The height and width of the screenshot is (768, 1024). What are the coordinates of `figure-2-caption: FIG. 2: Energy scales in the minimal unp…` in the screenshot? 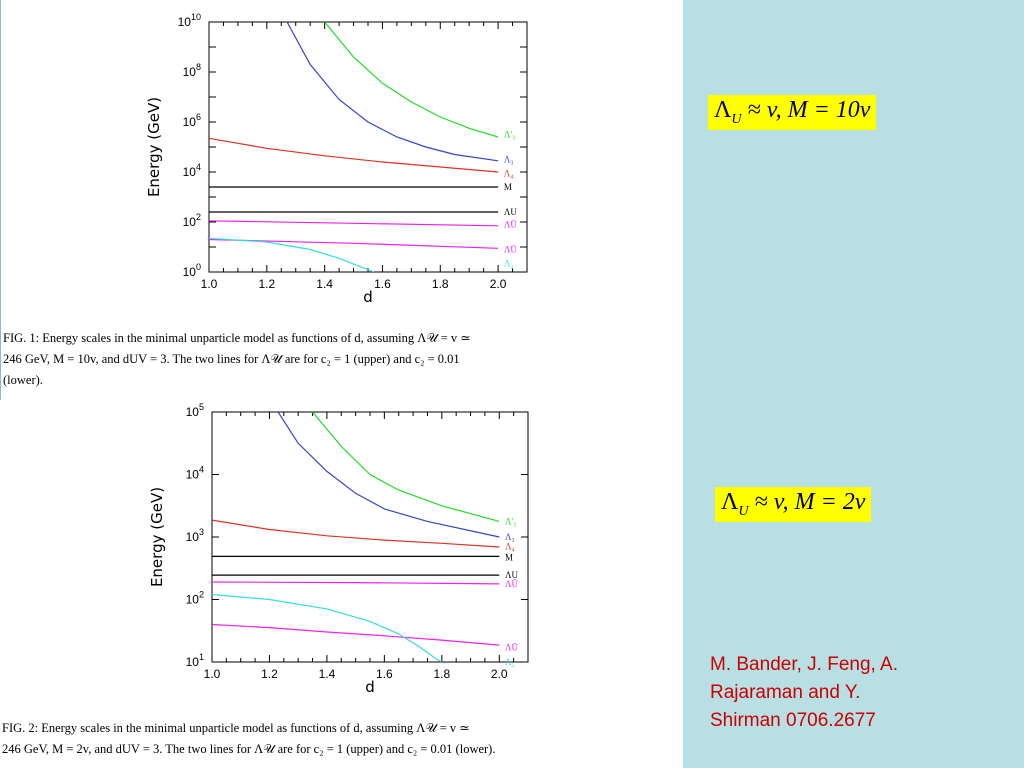 It's located at (340, 739).